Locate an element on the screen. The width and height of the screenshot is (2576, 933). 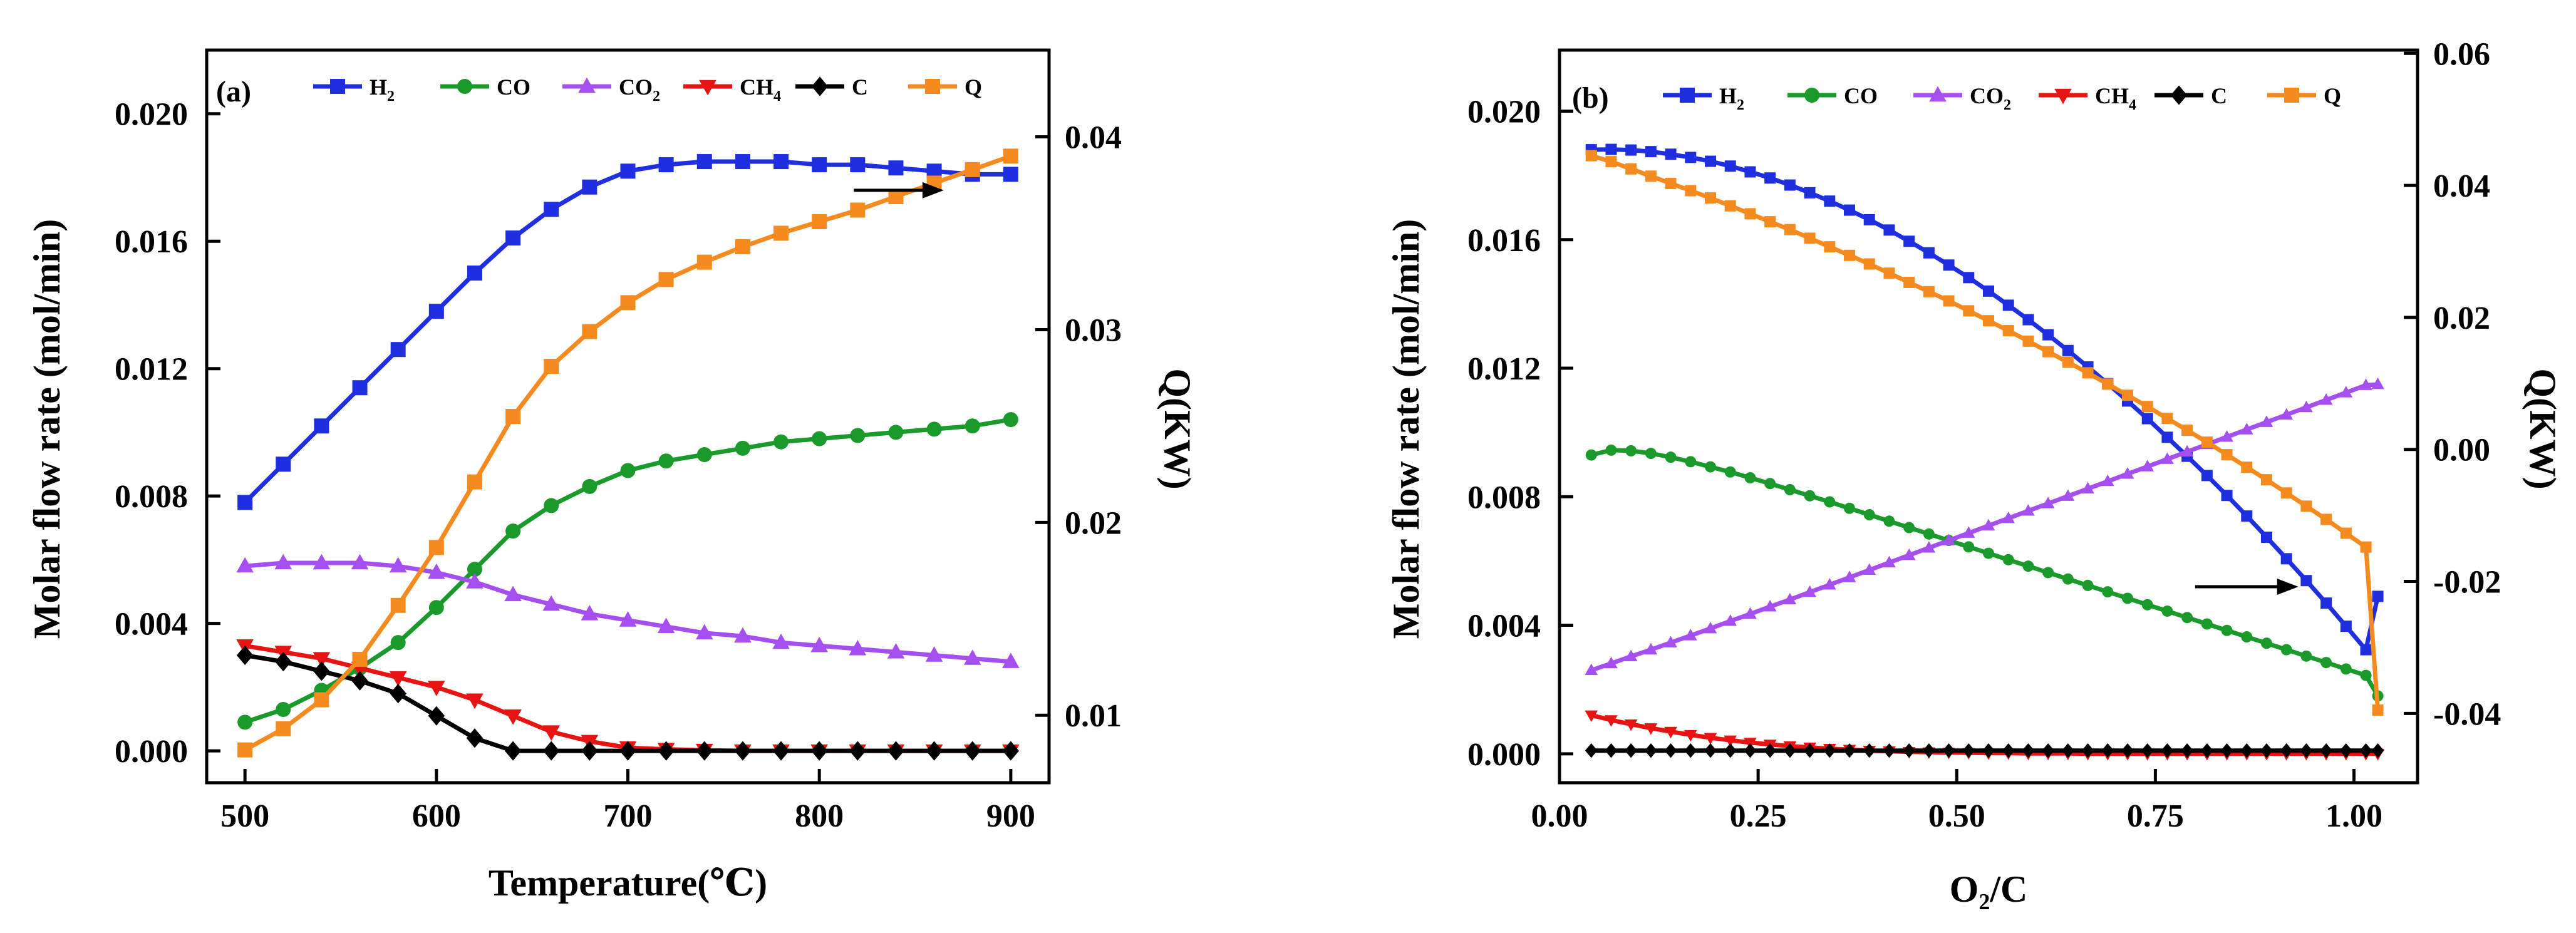
legend-label: CO is located at coordinates (513, 87).